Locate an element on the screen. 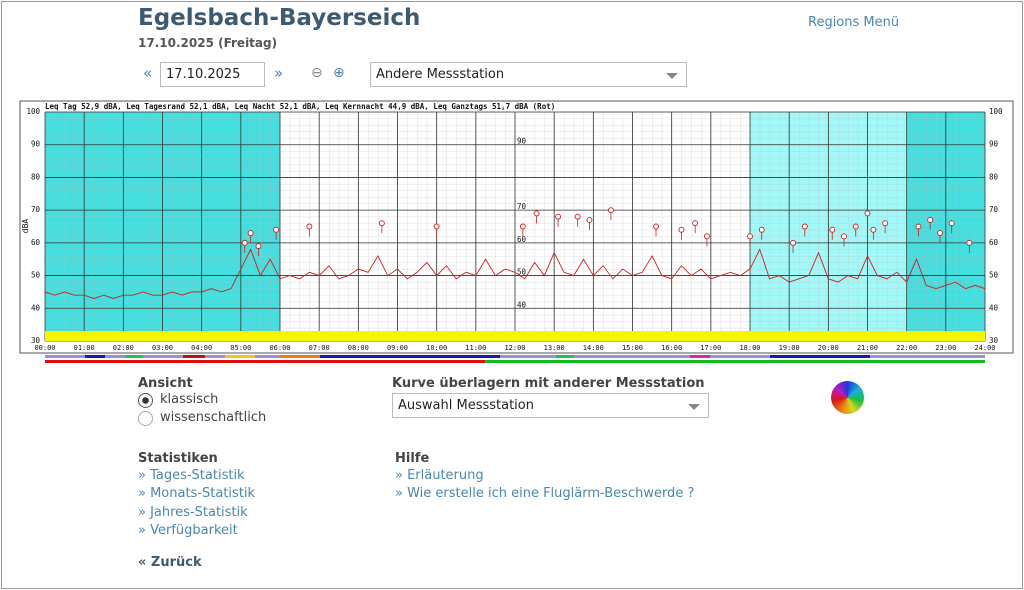 The image size is (1024, 590). x-tick-label: 04:00 is located at coordinates (201, 348).